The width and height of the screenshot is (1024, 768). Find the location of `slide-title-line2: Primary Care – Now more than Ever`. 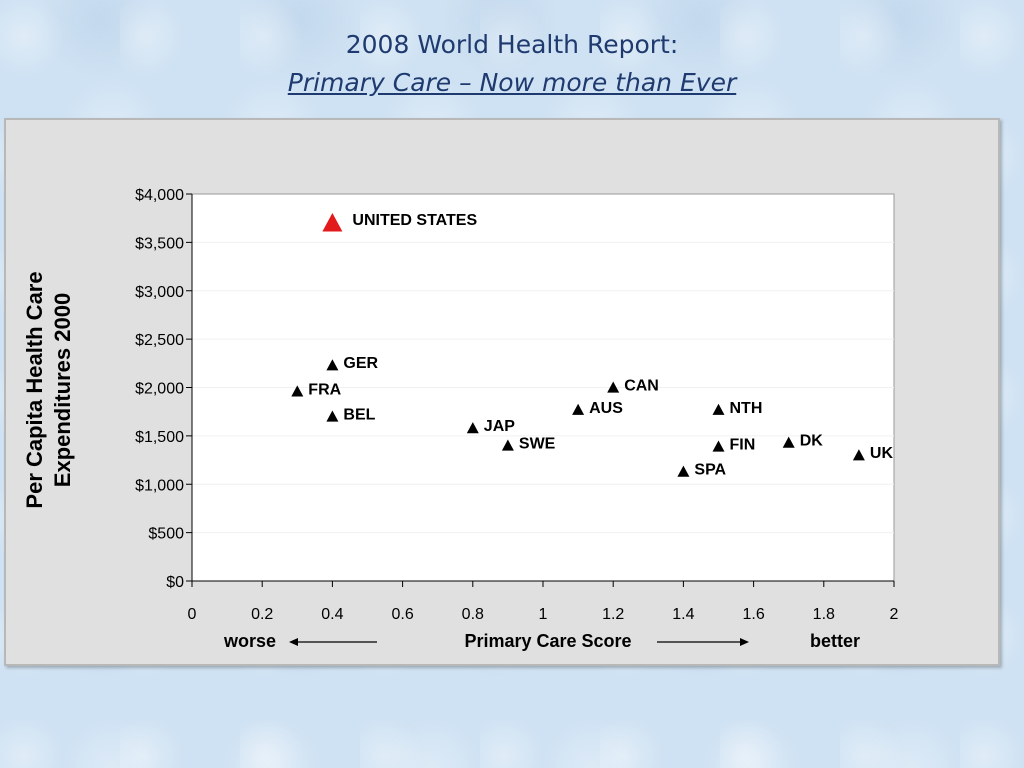

slide-title-line2: Primary Care – Now more than Ever is located at coordinates (512, 82).